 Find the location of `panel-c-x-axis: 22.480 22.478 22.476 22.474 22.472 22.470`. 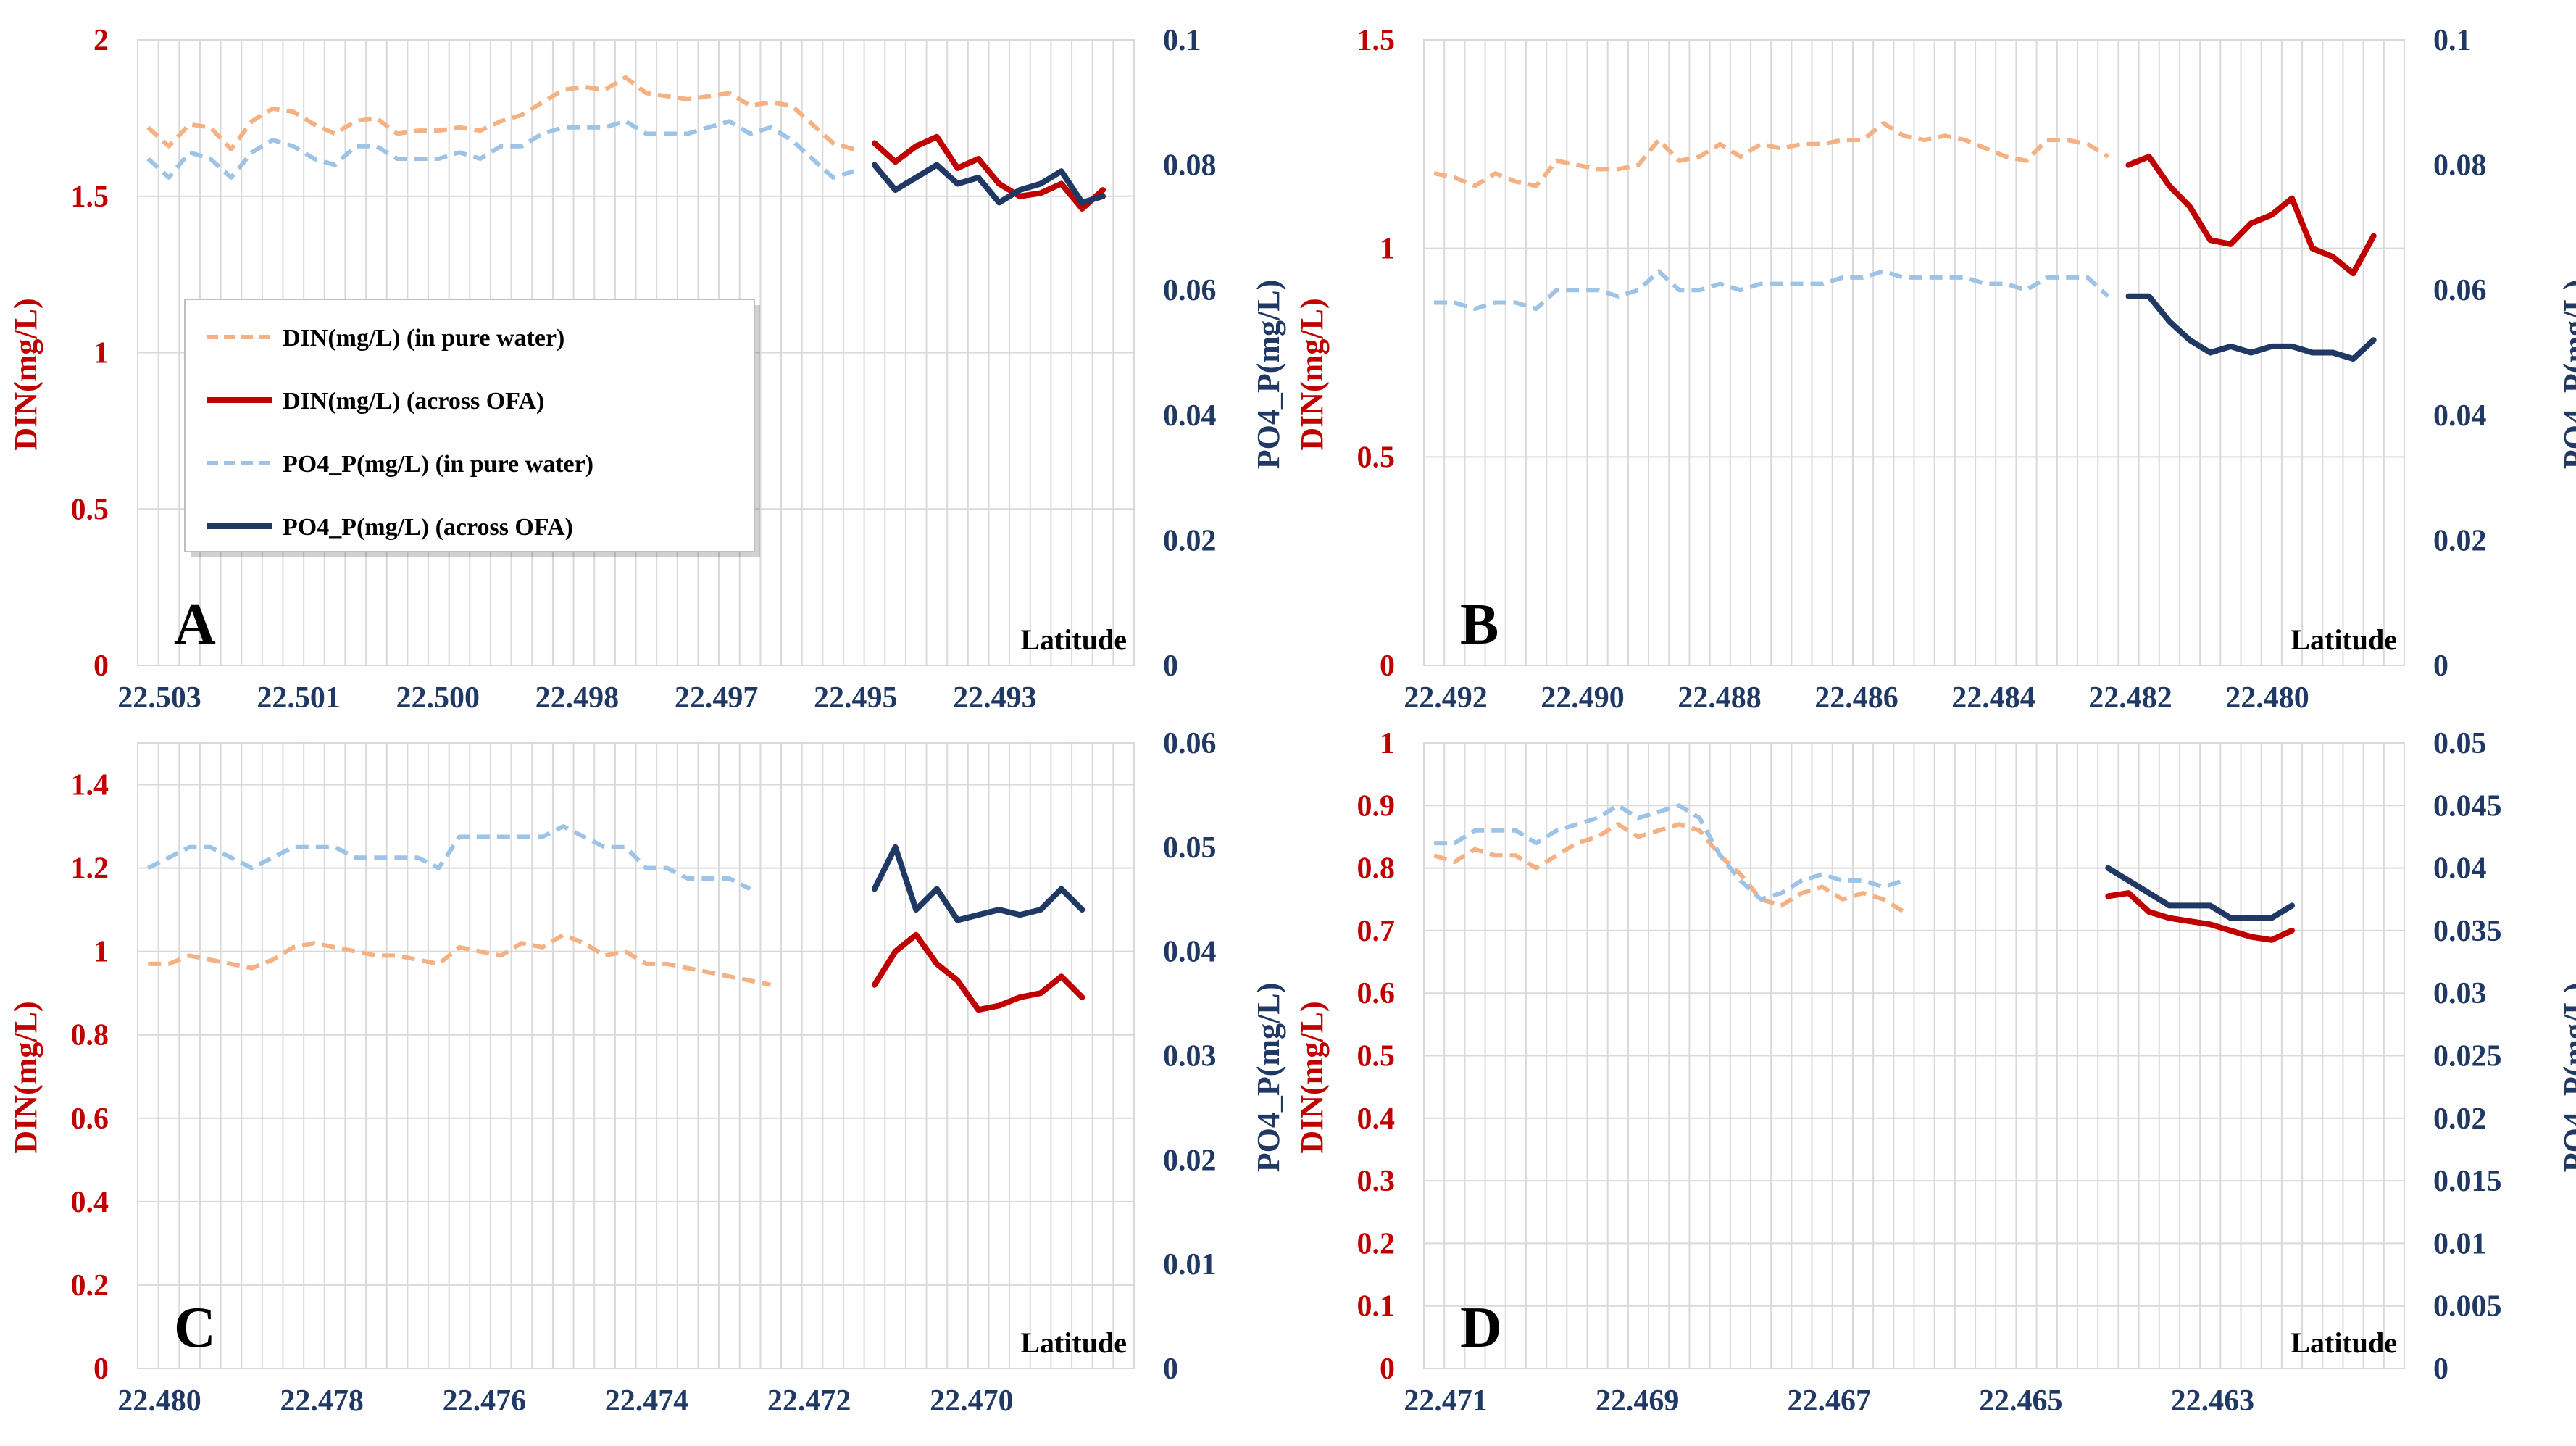

panel-c-x-axis: 22.480 22.478 22.476 22.474 22.472 22.470 is located at coordinates (565, 1401).